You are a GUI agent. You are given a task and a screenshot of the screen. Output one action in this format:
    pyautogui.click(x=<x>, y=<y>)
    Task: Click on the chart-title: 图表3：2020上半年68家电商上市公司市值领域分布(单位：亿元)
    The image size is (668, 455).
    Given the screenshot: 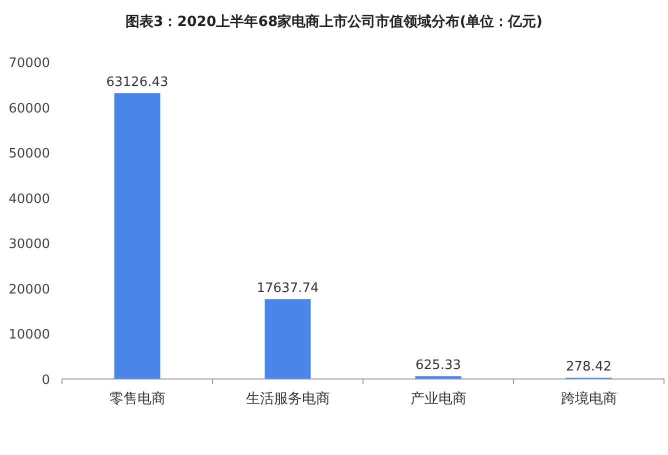 What is the action you would take?
    pyautogui.click(x=334, y=21)
    